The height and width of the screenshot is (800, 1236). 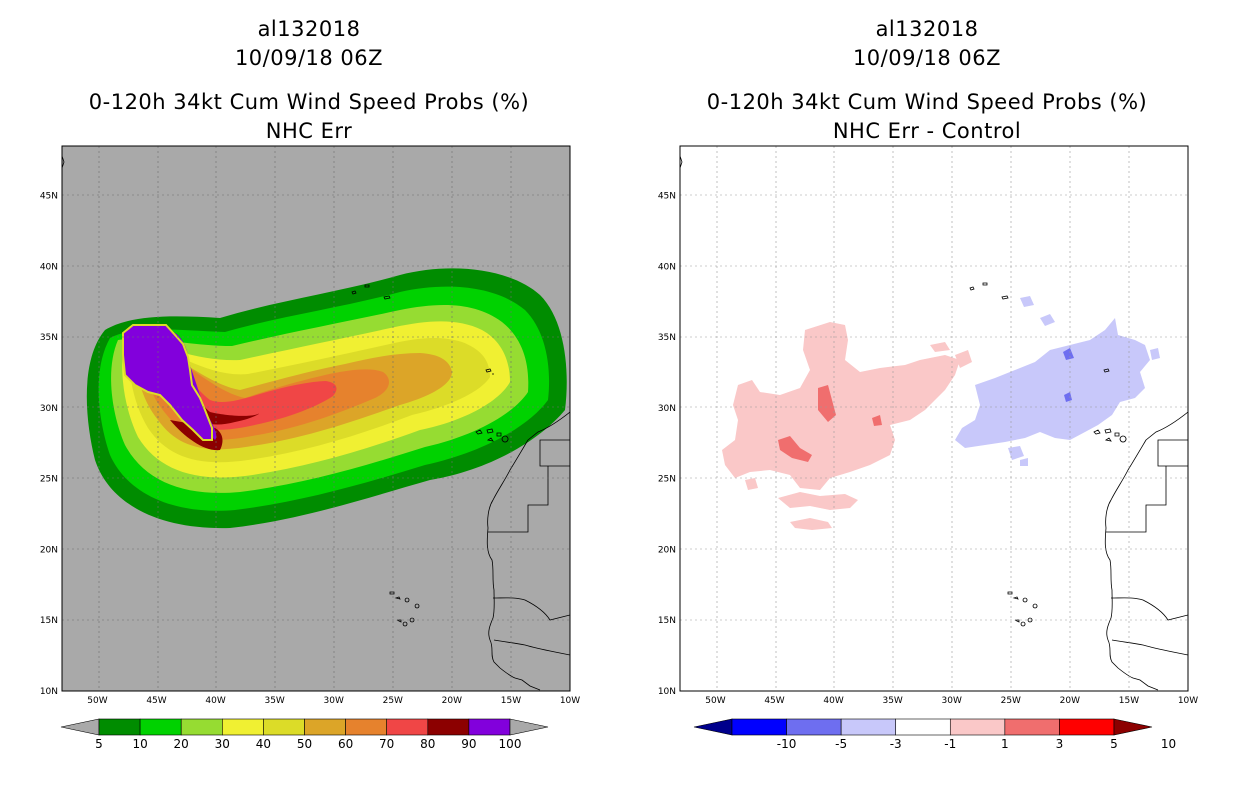 I want to click on right-lon-tick-label: 50W, so click(x=715, y=701).